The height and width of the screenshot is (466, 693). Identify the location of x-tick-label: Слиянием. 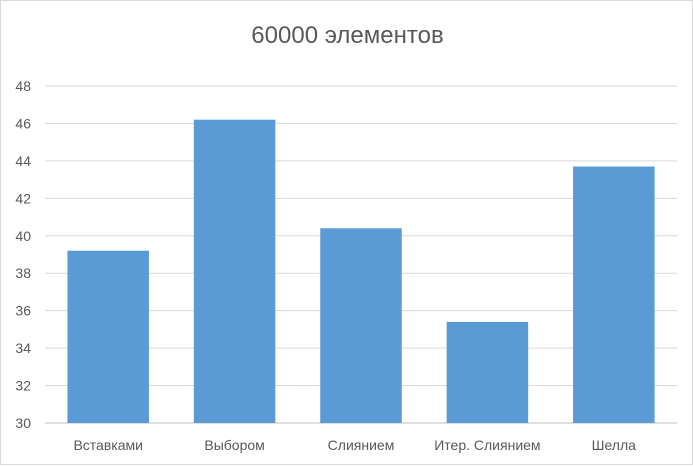
(361, 445).